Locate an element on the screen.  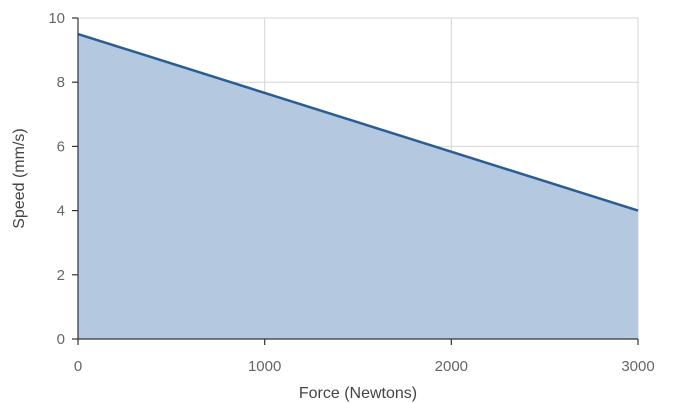
y-tick-label: 8 is located at coordinates (61, 82).